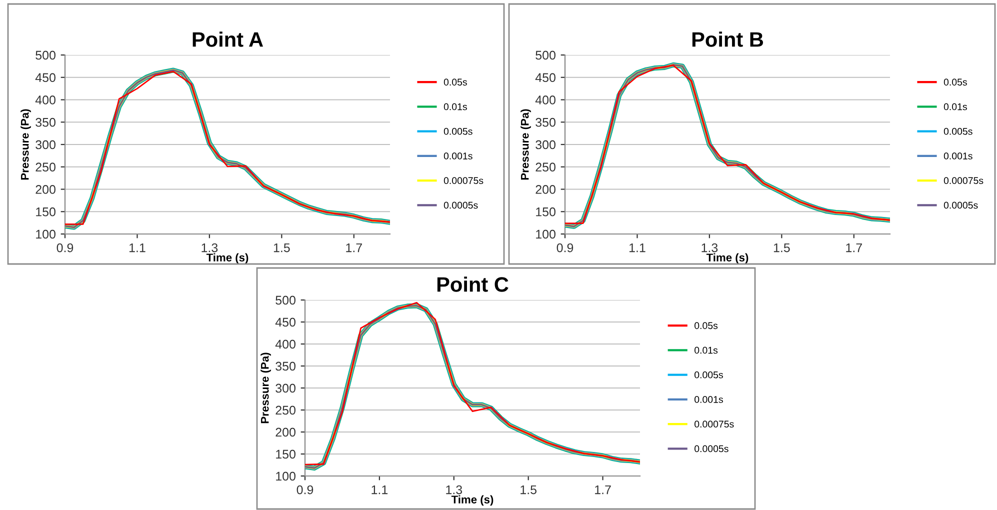 This screenshot has width=997, height=510. What do you see at coordinates (728, 39) in the screenshot?
I see `chart-title: Point B` at bounding box center [728, 39].